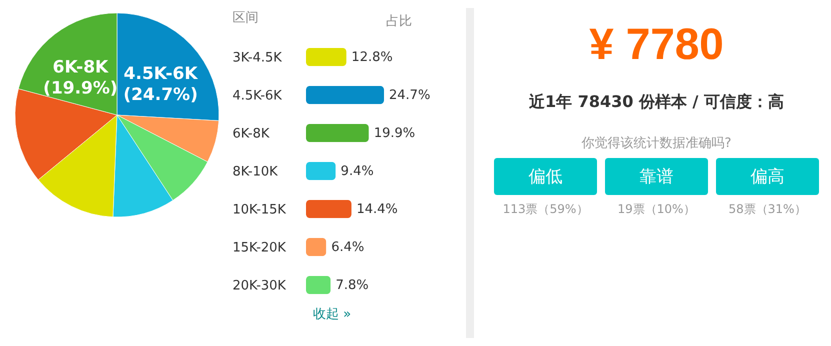 The image size is (831, 346). I want to click on text: ¥ 7780, so click(656, 45).